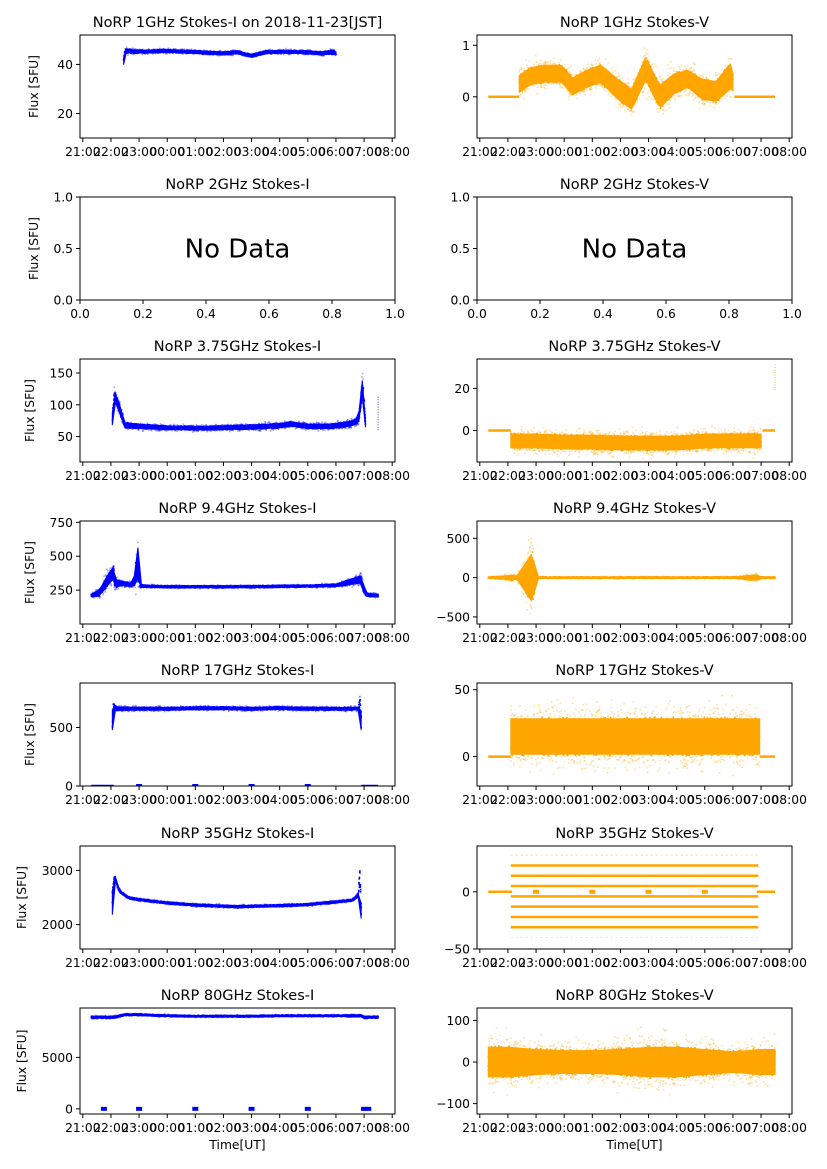  What do you see at coordinates (80, 314) in the screenshot?
I see `x-tick-label: 0.0` at bounding box center [80, 314].